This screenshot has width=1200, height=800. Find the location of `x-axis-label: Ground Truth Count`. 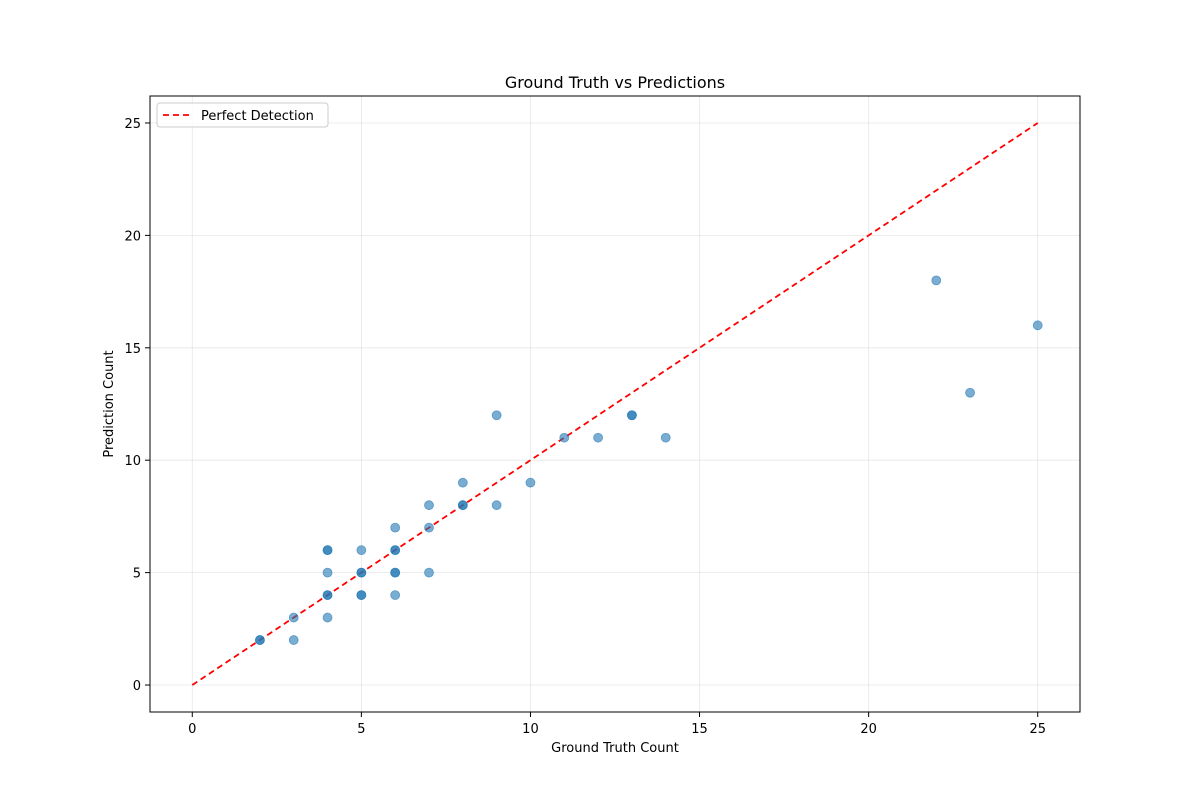

x-axis-label: Ground Truth Count is located at coordinates (615, 748).